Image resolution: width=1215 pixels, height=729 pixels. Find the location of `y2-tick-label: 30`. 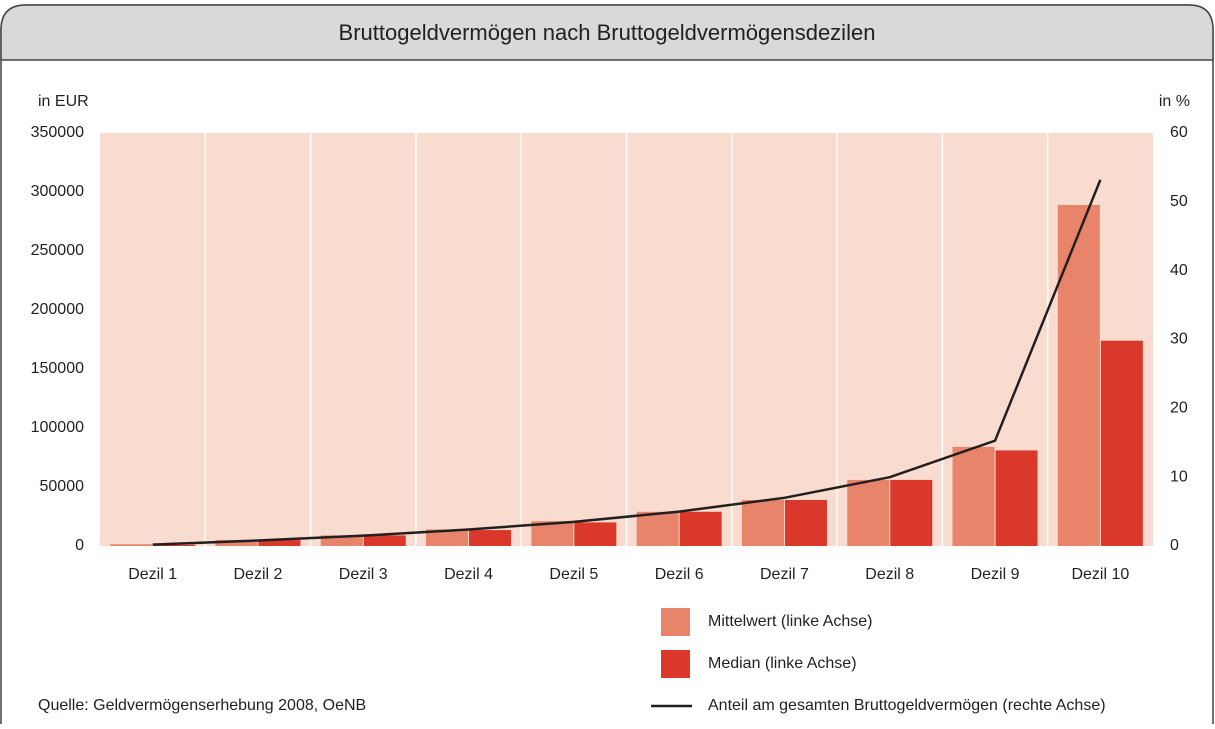

y2-tick-label: 30 is located at coordinates (1179, 339).